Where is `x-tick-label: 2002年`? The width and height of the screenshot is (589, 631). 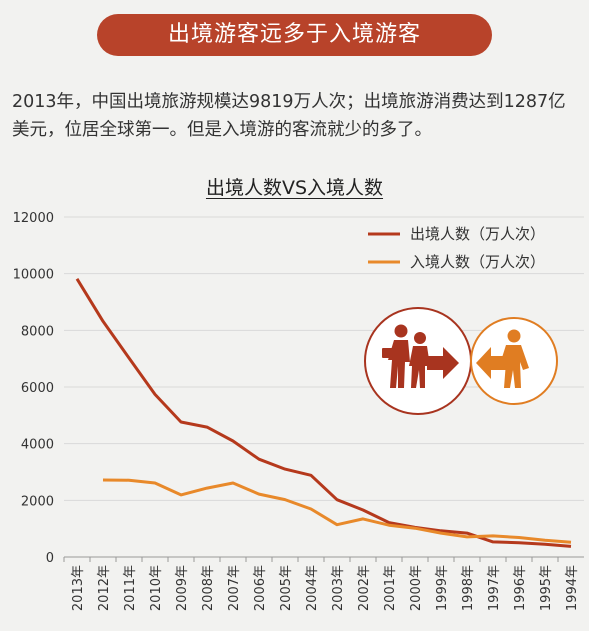
x-tick-label: 2002年 is located at coordinates (364, 588).